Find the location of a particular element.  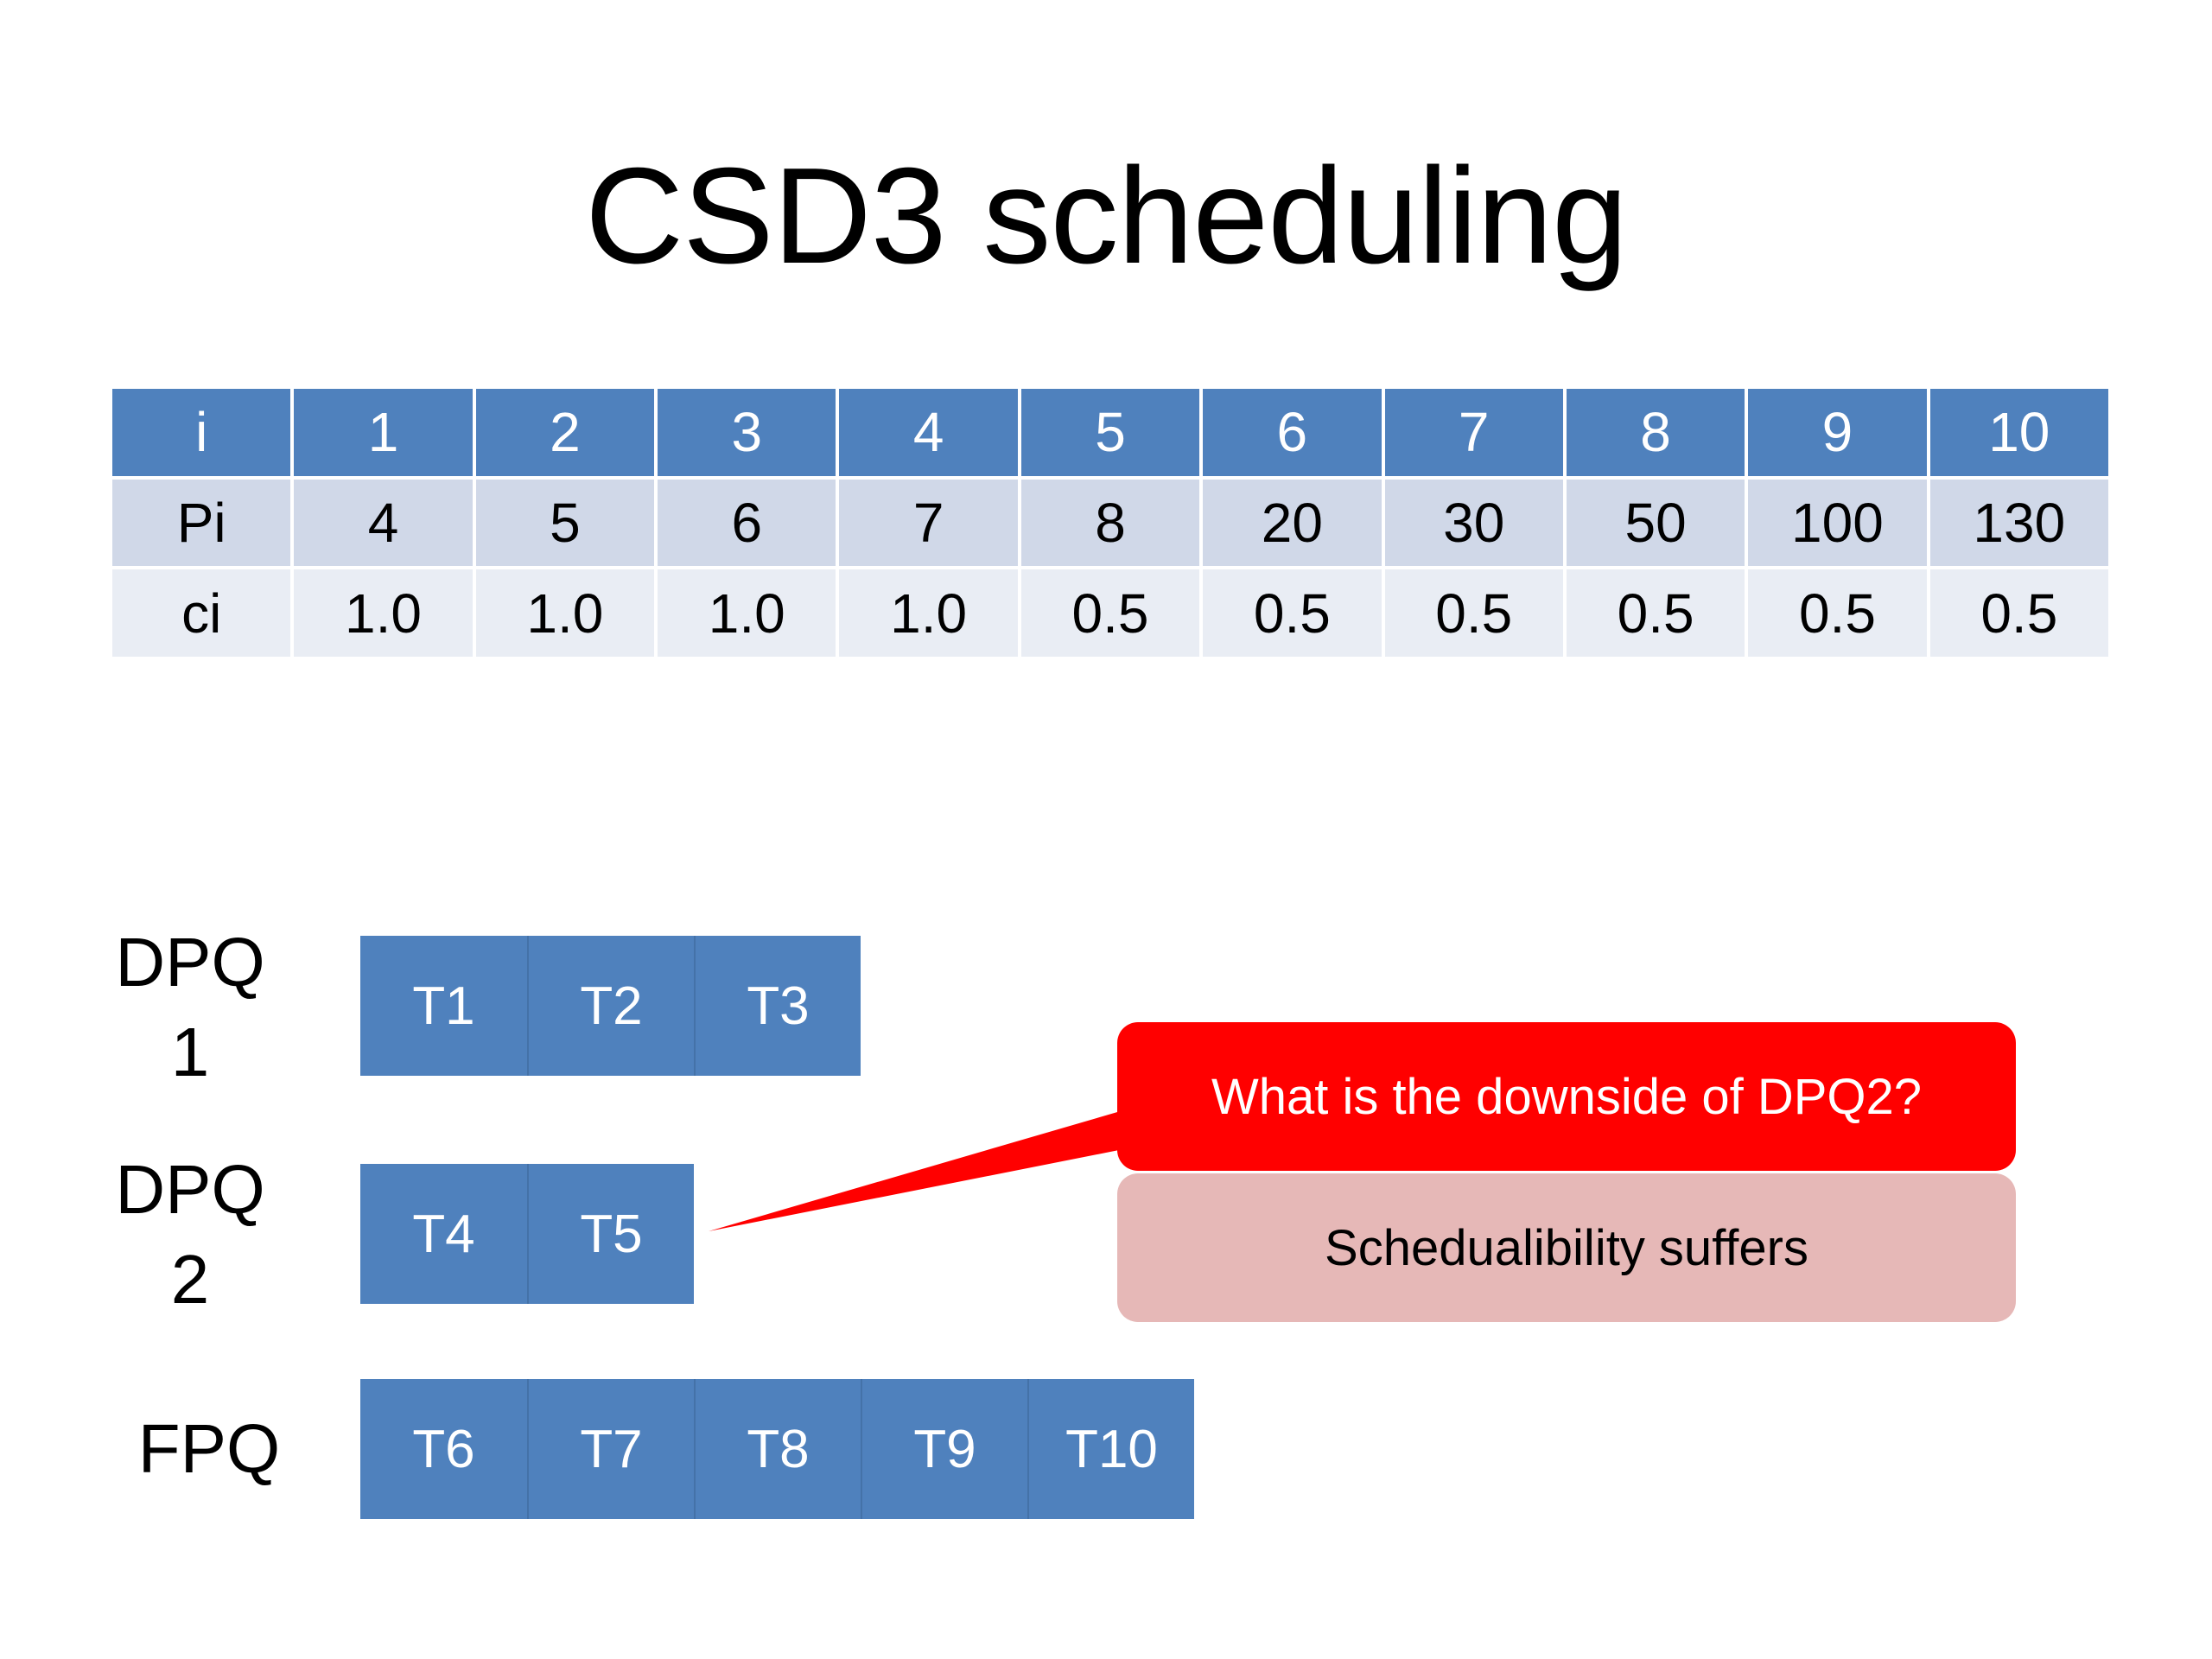

table-cell-period: 4 is located at coordinates (383, 523).